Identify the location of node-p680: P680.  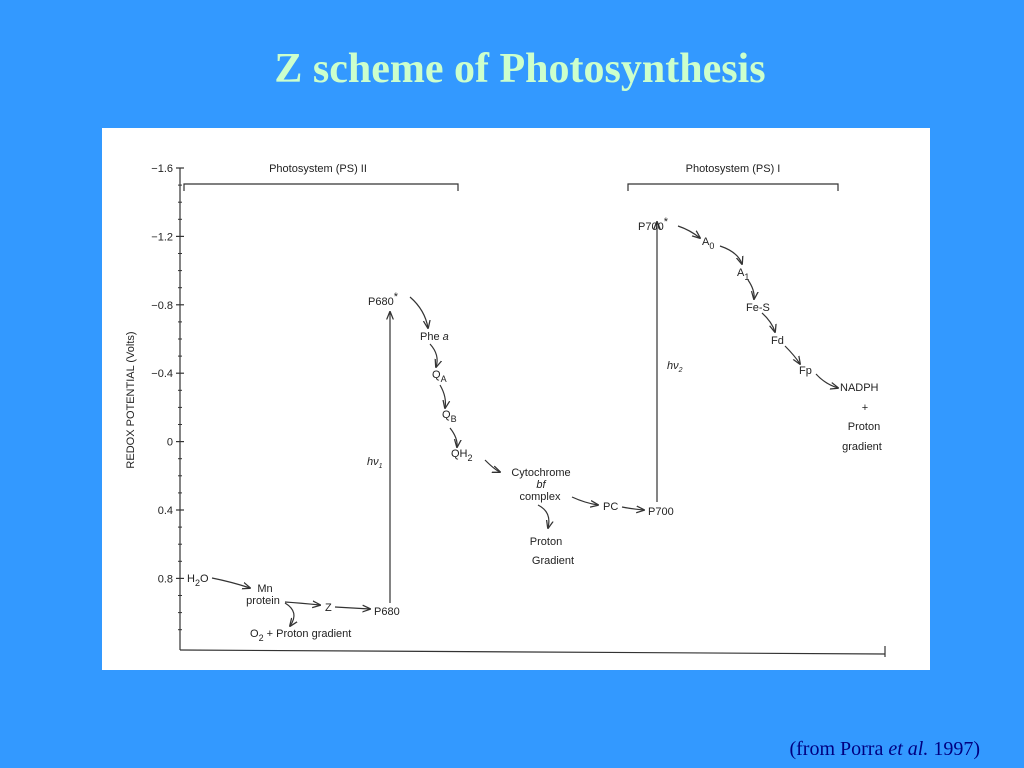
(387, 612).